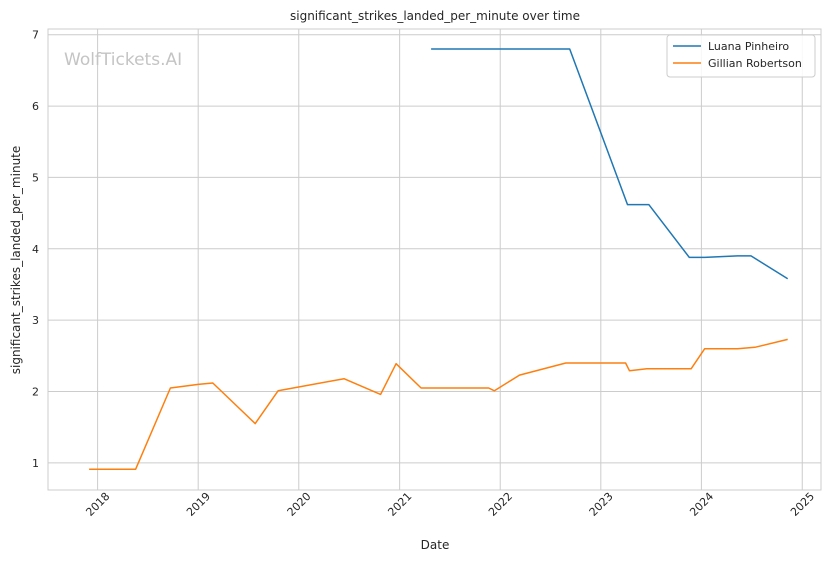 Image resolution: width=832 pixels, height=561 pixels. What do you see at coordinates (198, 504) in the screenshot?
I see `x-tick-label: 2019` at bounding box center [198, 504].